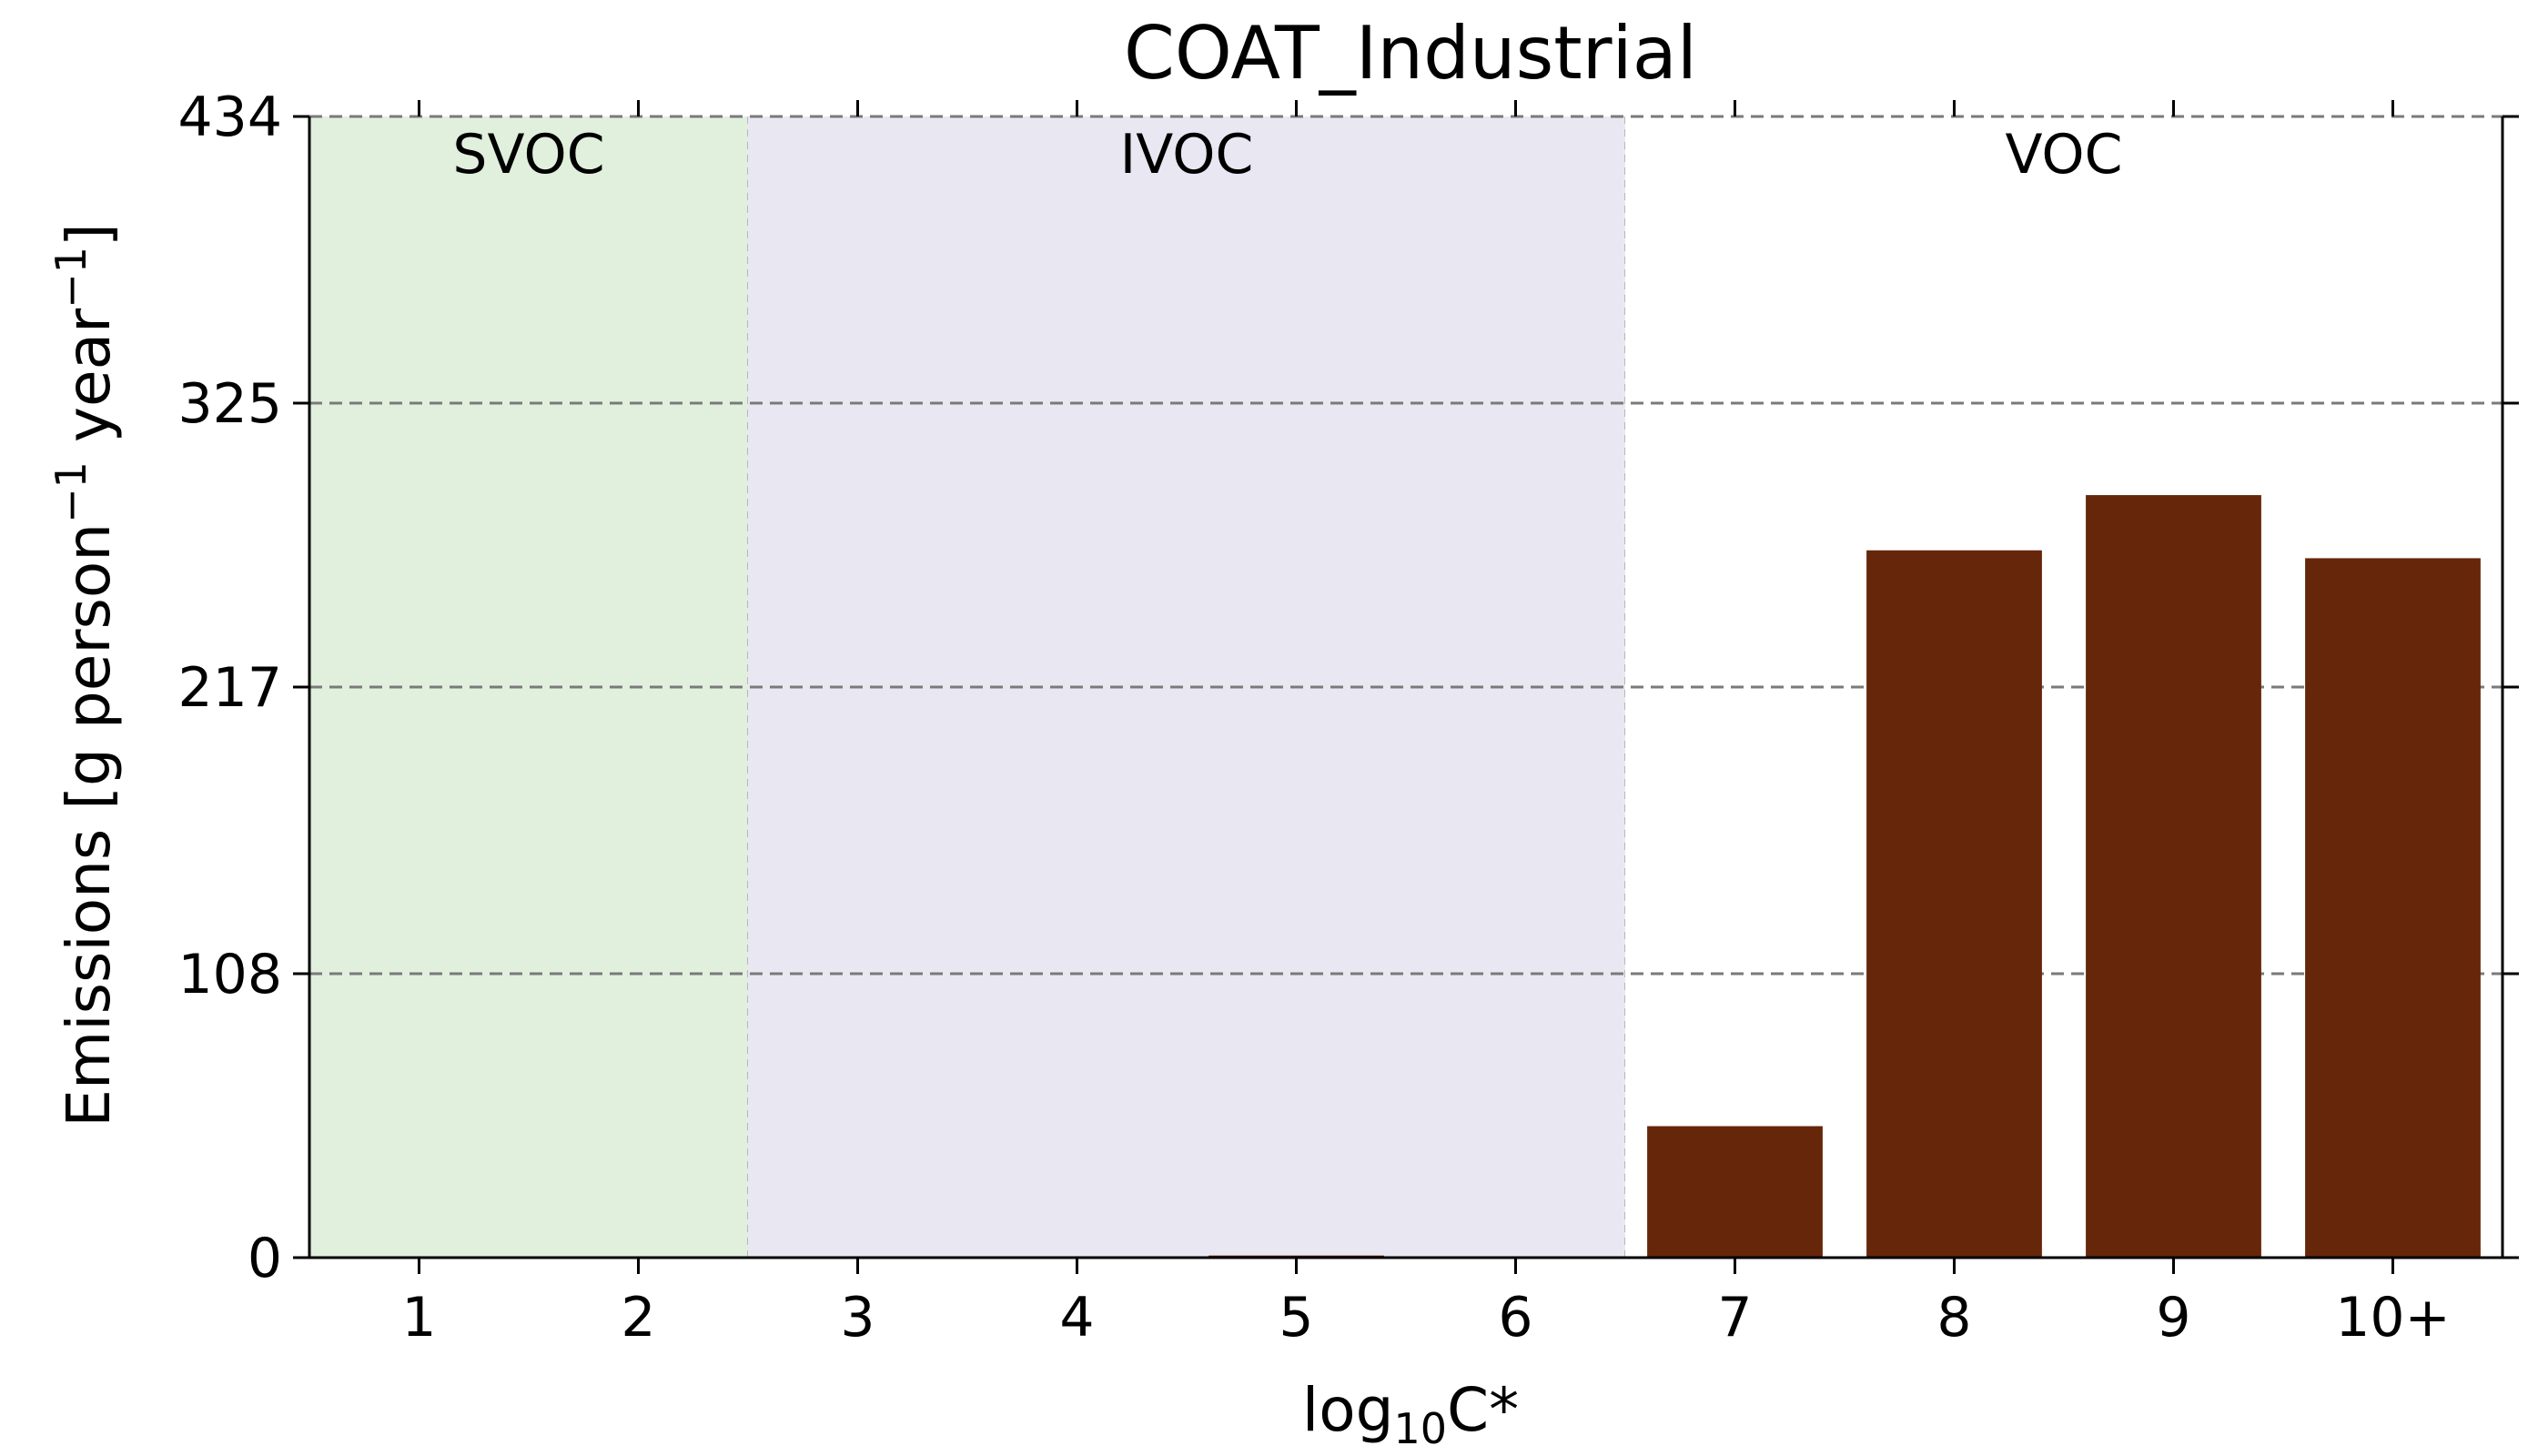 The image size is (2548, 1456). Describe the element at coordinates (528, 155) in the screenshot. I see `region-label-svoc: SVOC` at that location.